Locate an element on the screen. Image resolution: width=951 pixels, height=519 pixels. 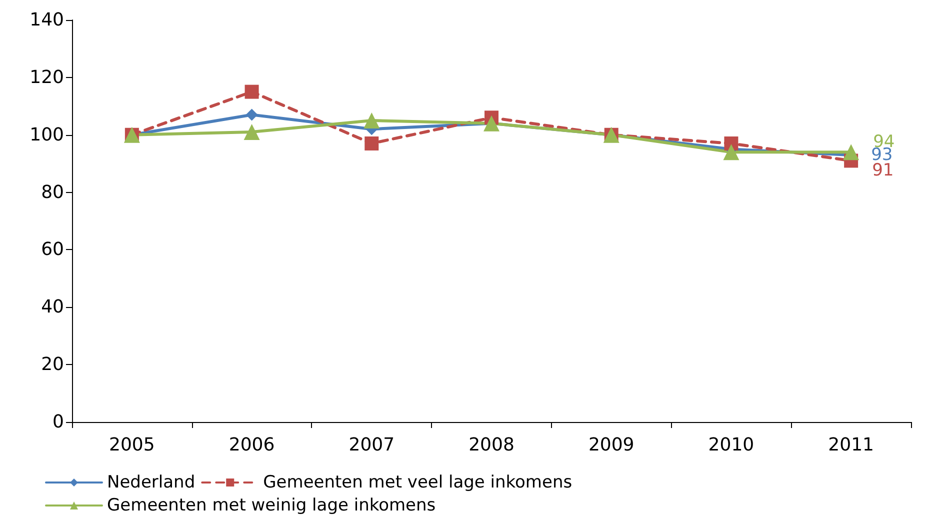
x-tick-label: 2010 is located at coordinates (731, 445).